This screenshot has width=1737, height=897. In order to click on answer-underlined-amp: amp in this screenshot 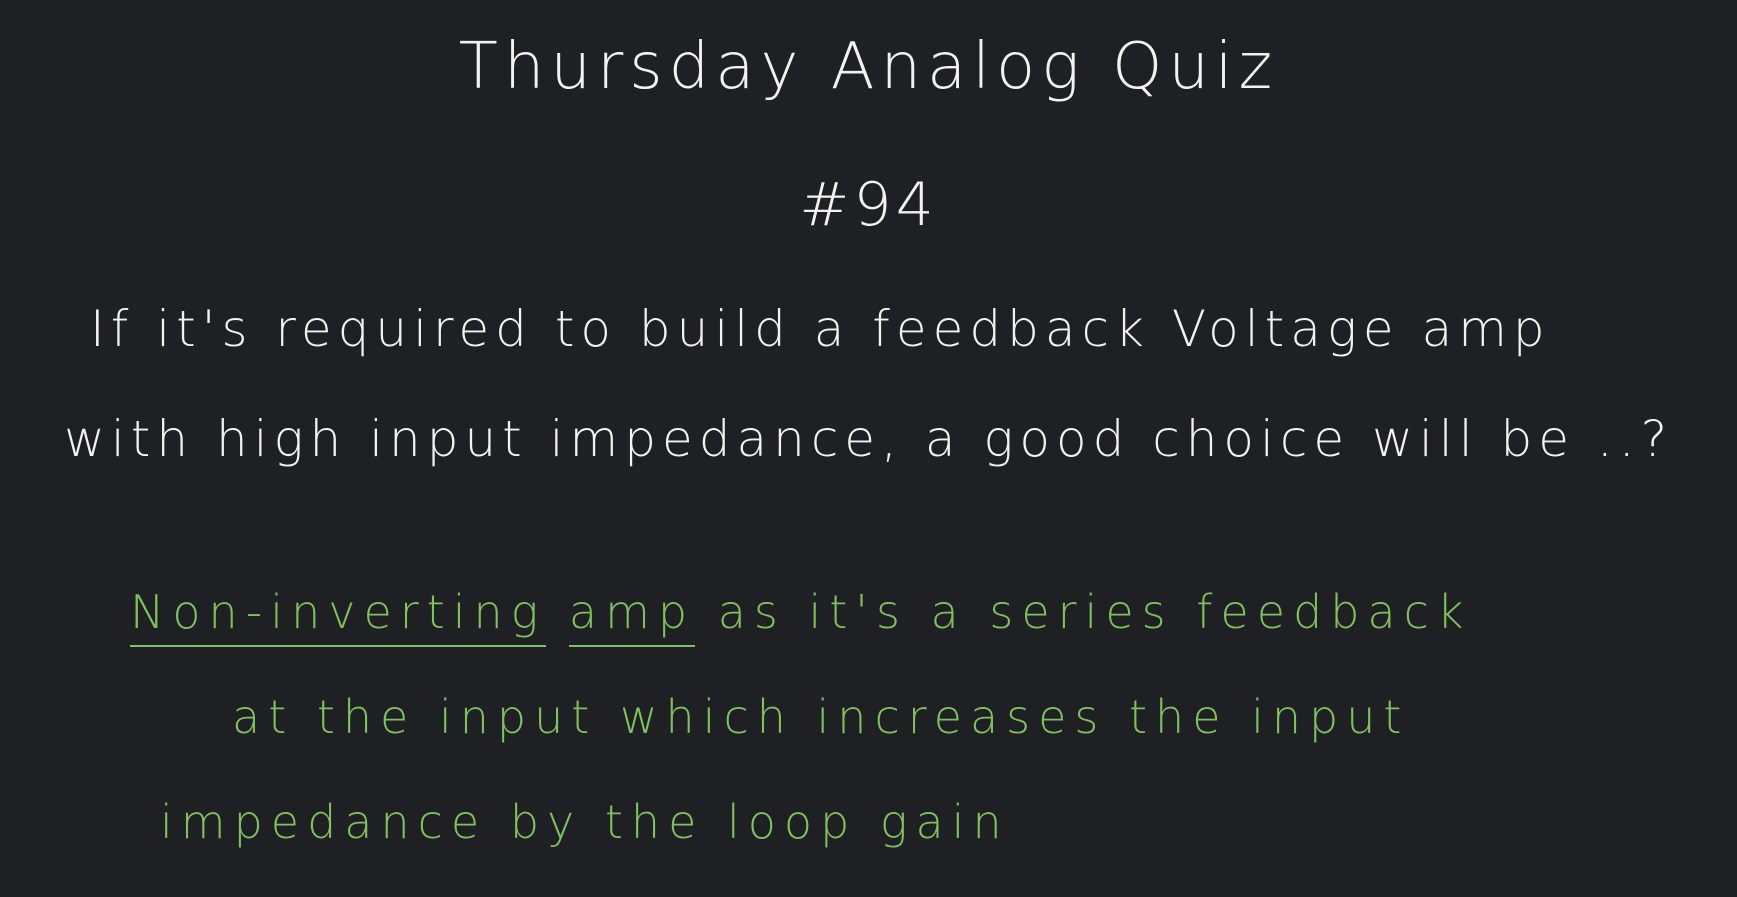, I will do `click(632, 616)`.